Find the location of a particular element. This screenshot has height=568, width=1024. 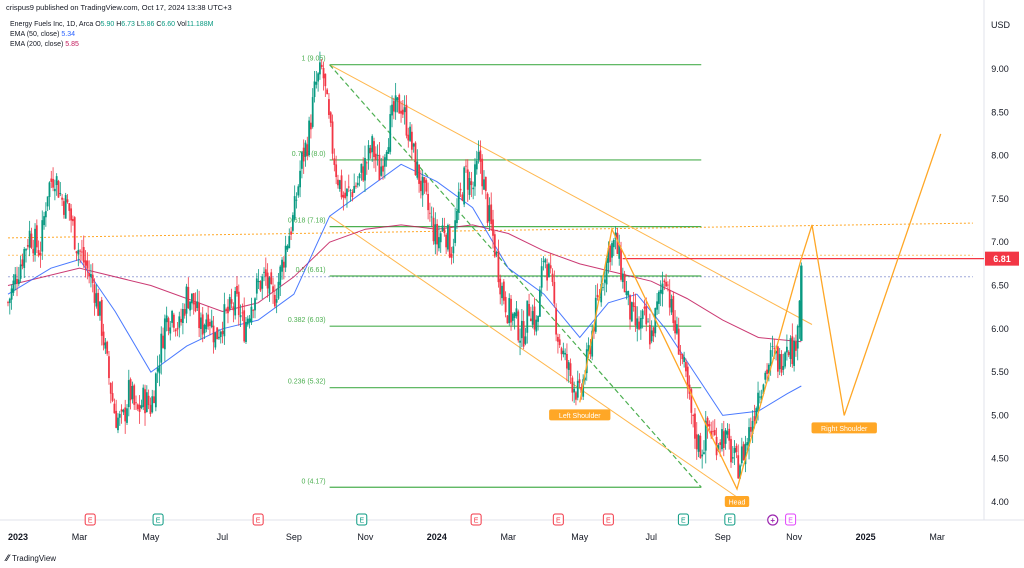

y-tick-label: 7.00 is located at coordinates (1000, 242).